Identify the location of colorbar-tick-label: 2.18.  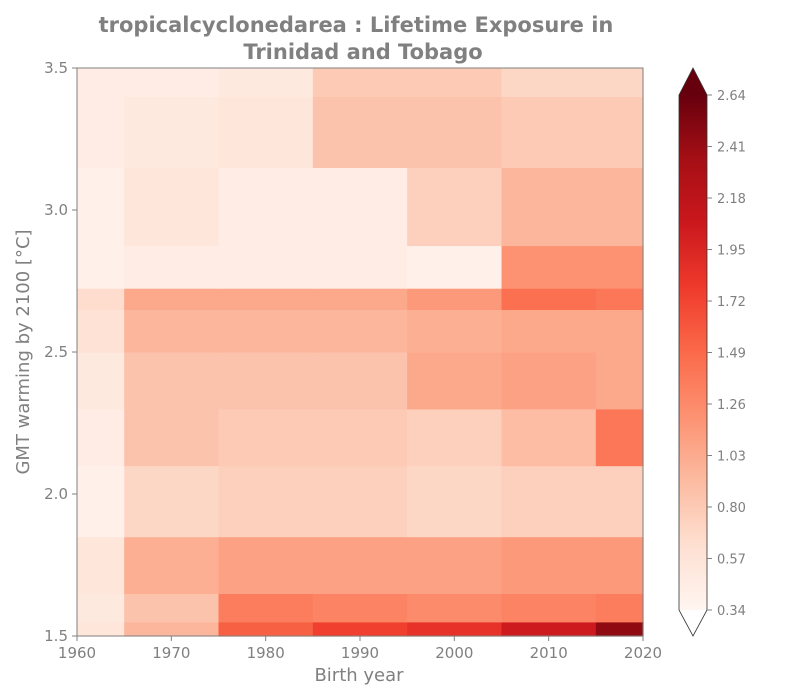
(731, 199).